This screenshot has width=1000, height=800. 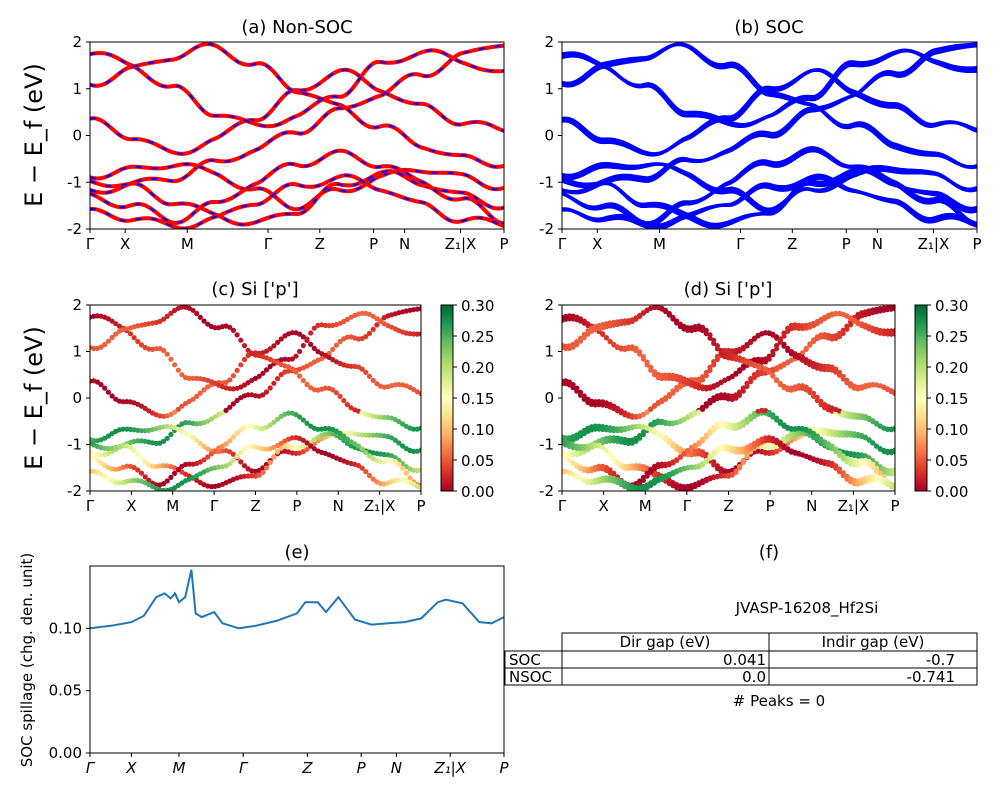 What do you see at coordinates (597, 244) in the screenshot?
I see `x-tick-label-b: X` at bounding box center [597, 244].